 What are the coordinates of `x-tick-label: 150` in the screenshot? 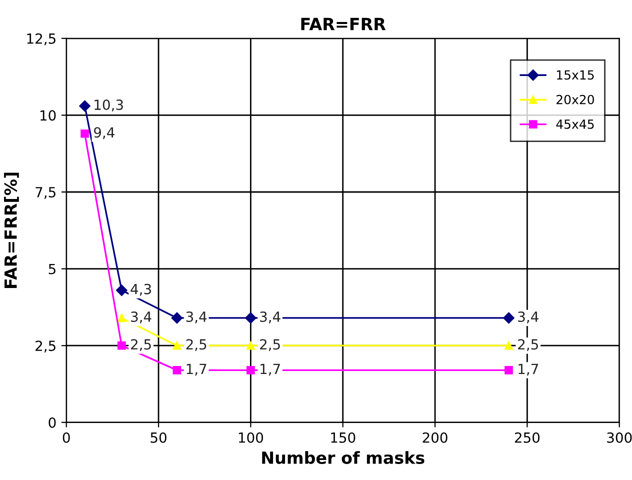 It's located at (343, 437).